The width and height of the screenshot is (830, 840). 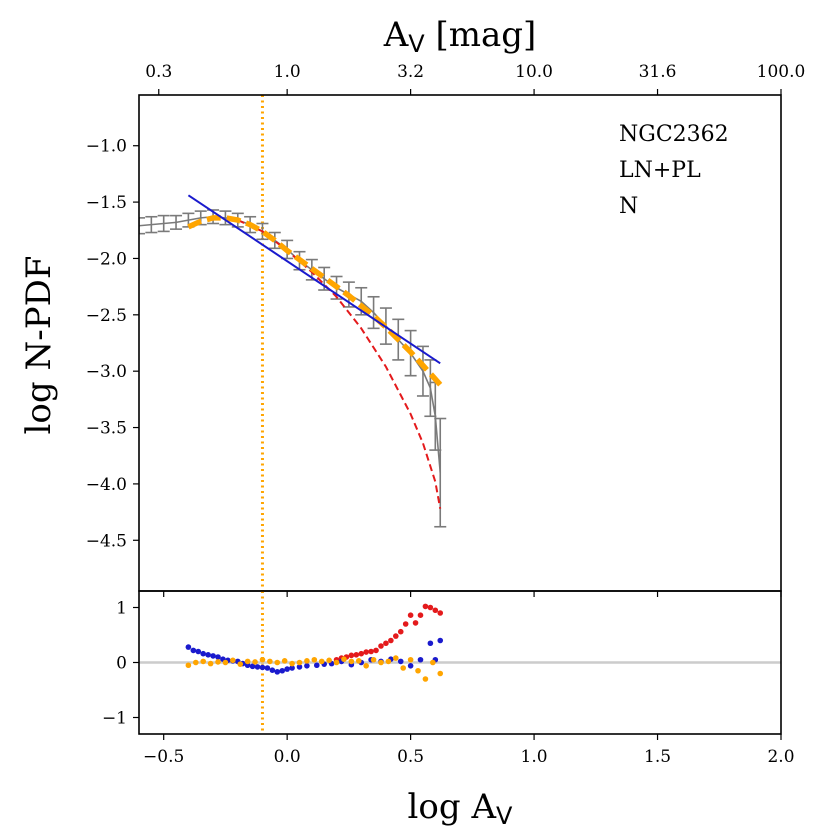 What do you see at coordinates (121, 664) in the screenshot?
I see `residual-y-tick-label: 0` at bounding box center [121, 664].